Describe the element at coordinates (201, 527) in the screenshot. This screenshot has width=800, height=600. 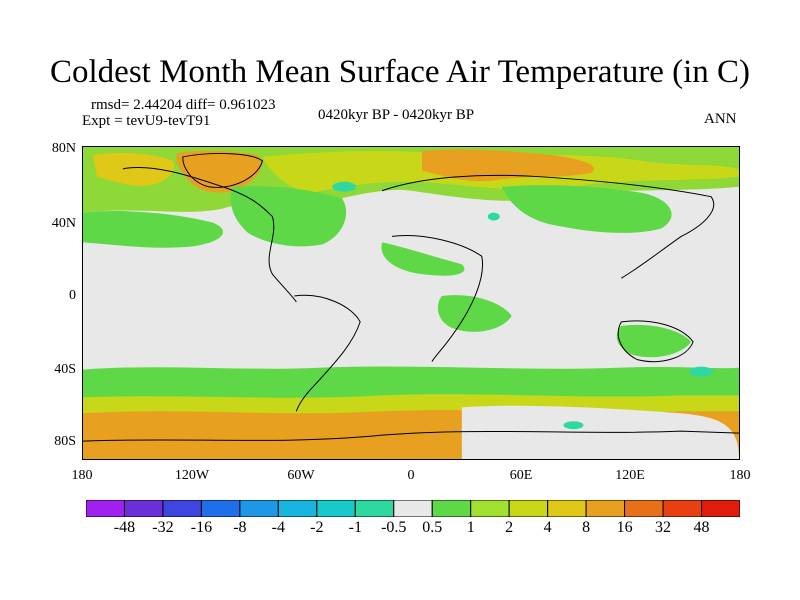
I see `colorbar-tick-label: -16` at that location.